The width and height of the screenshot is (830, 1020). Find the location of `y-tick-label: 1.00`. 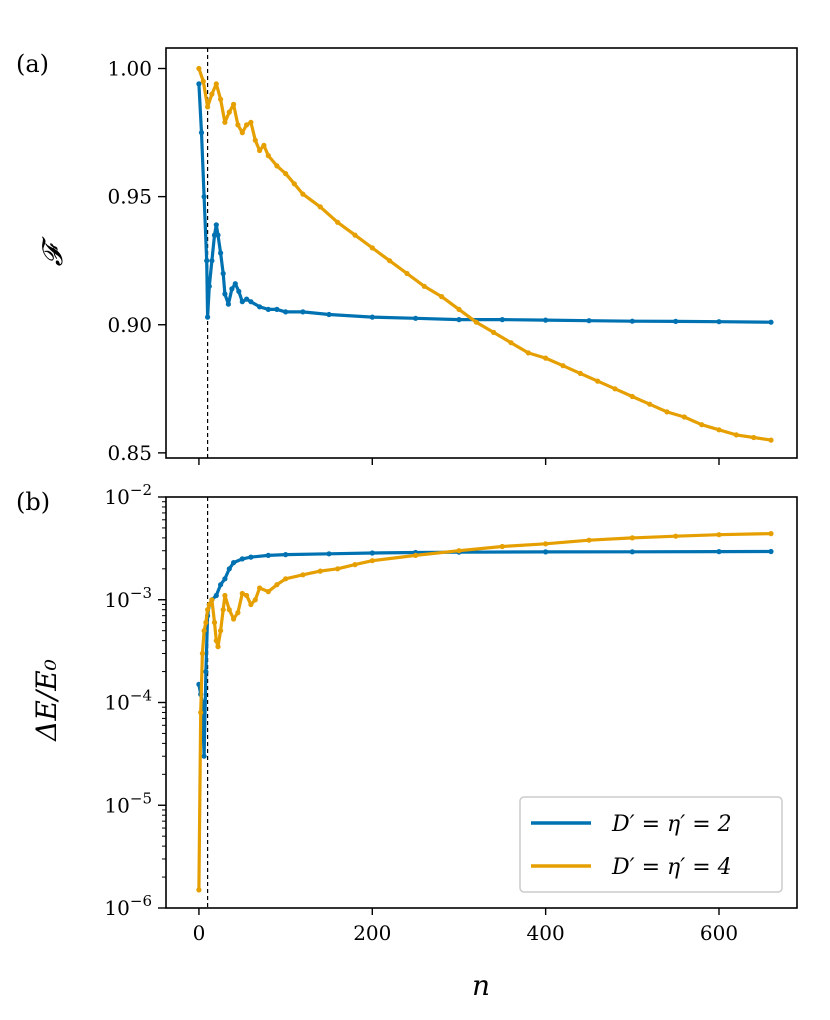

y-tick-label: 1.00 is located at coordinates (129, 69).